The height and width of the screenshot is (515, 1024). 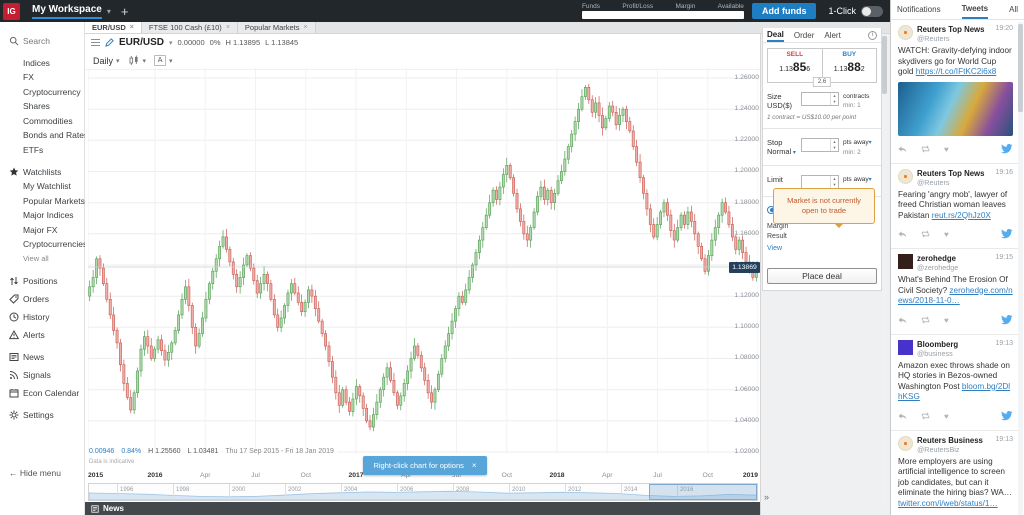 I want to click on news-panel-header: News, so click(x=422, y=508).